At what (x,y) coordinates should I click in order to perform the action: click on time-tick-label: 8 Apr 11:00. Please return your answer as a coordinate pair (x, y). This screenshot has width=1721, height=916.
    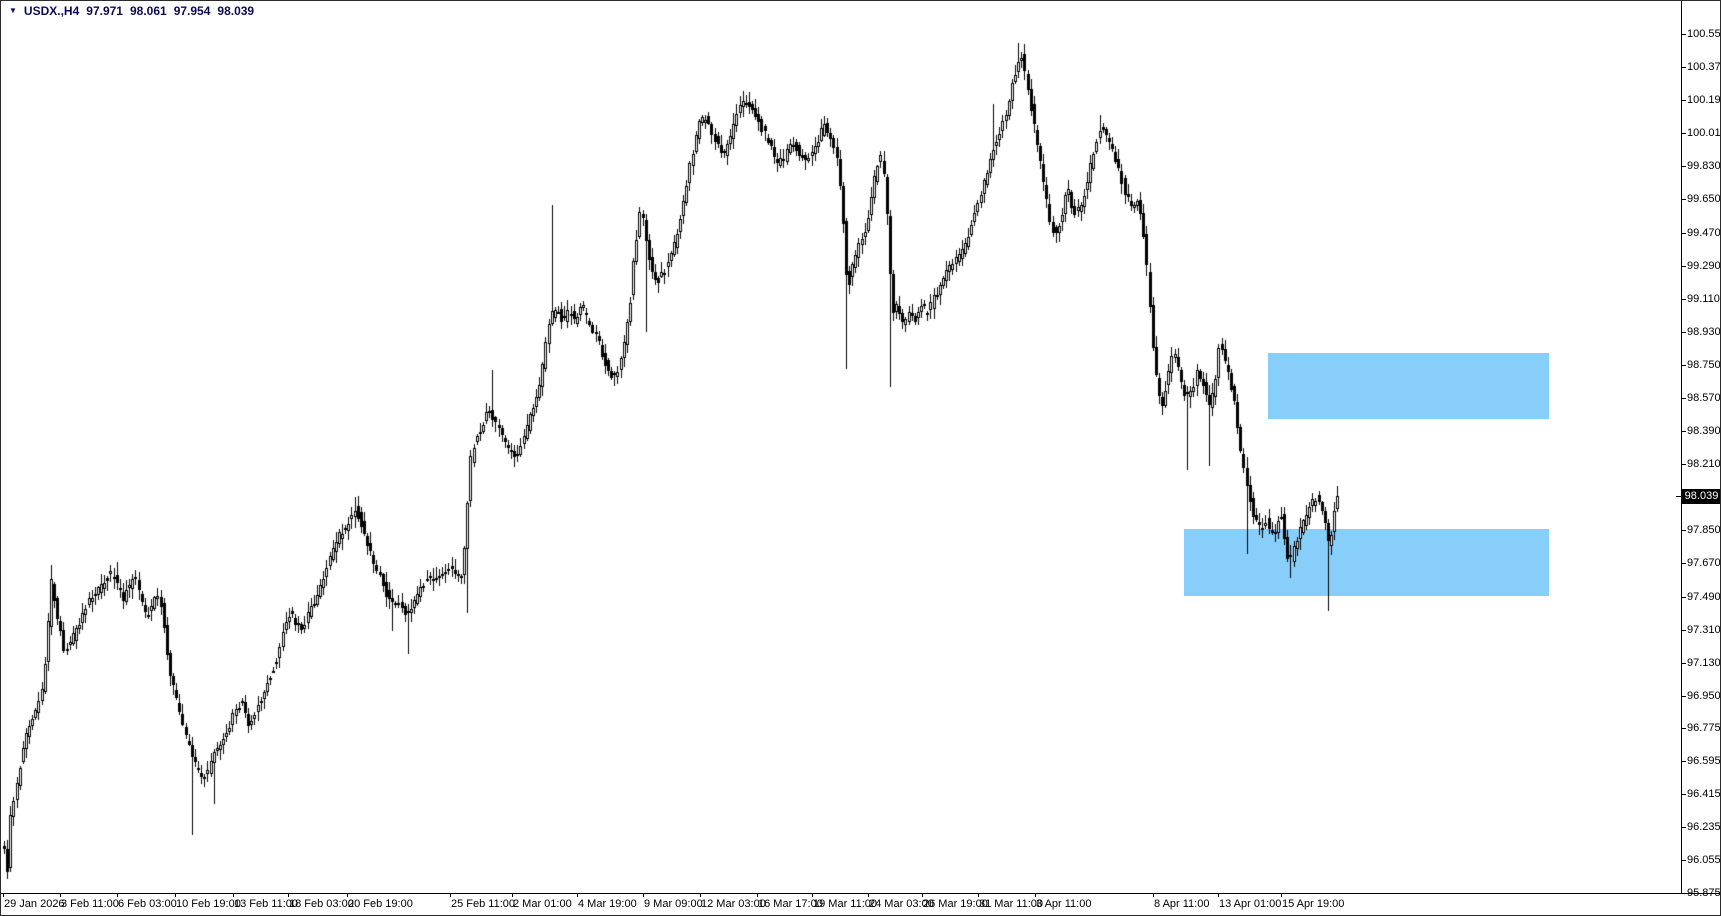
    Looking at the image, I should click on (1182, 904).